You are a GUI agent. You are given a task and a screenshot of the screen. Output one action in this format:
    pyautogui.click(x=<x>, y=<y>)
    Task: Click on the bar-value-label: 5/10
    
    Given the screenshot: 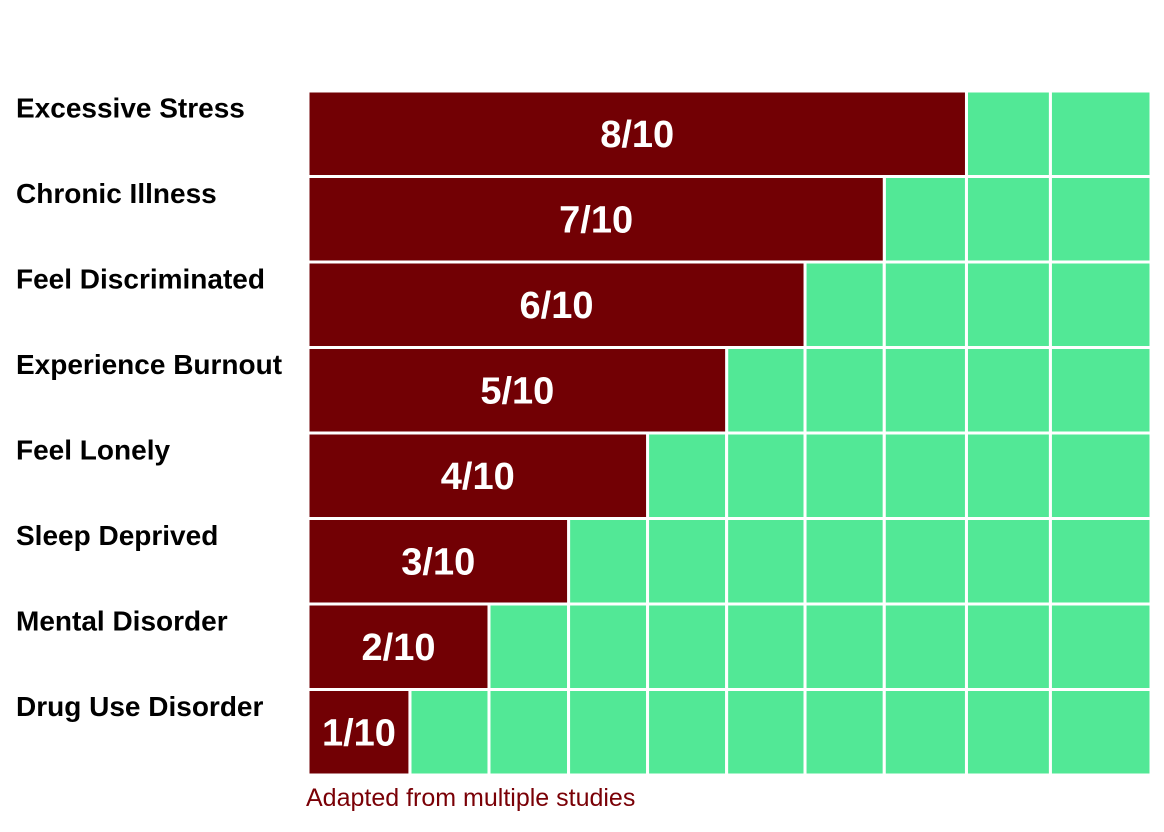 What is the action you would take?
    pyautogui.click(x=517, y=391)
    